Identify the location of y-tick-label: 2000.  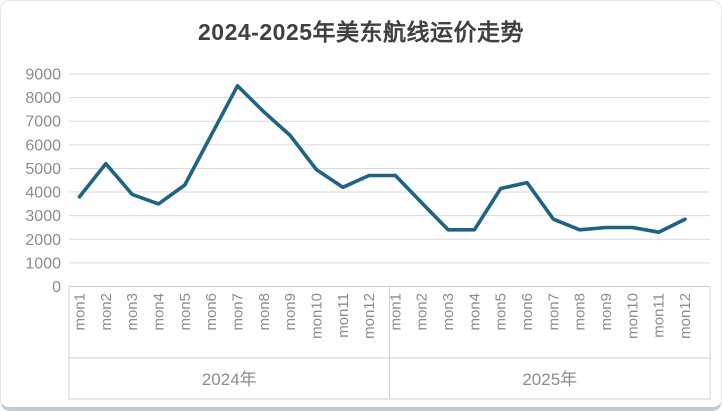
(43, 240).